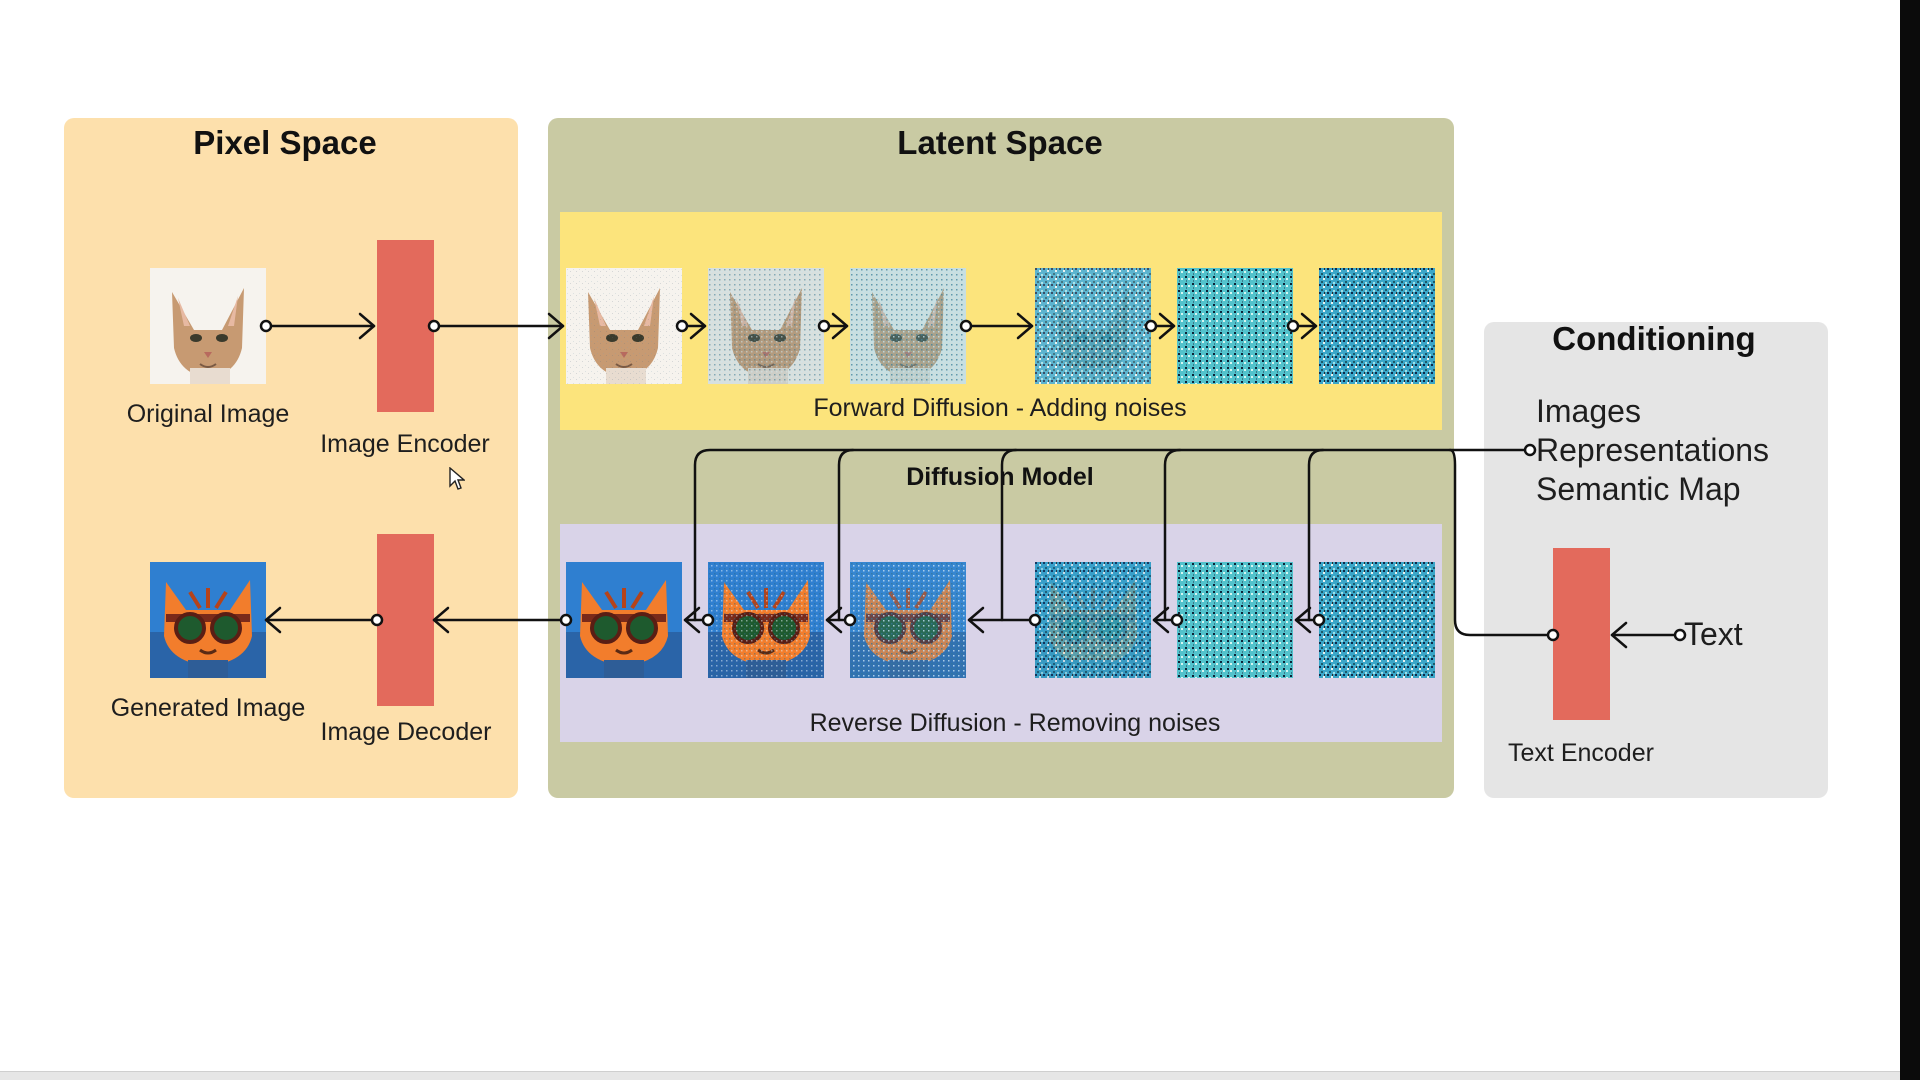 This screenshot has height=1080, width=1920. Describe the element at coordinates (1235, 326) in the screenshot. I see `forward-step-5-thumbnail` at that location.